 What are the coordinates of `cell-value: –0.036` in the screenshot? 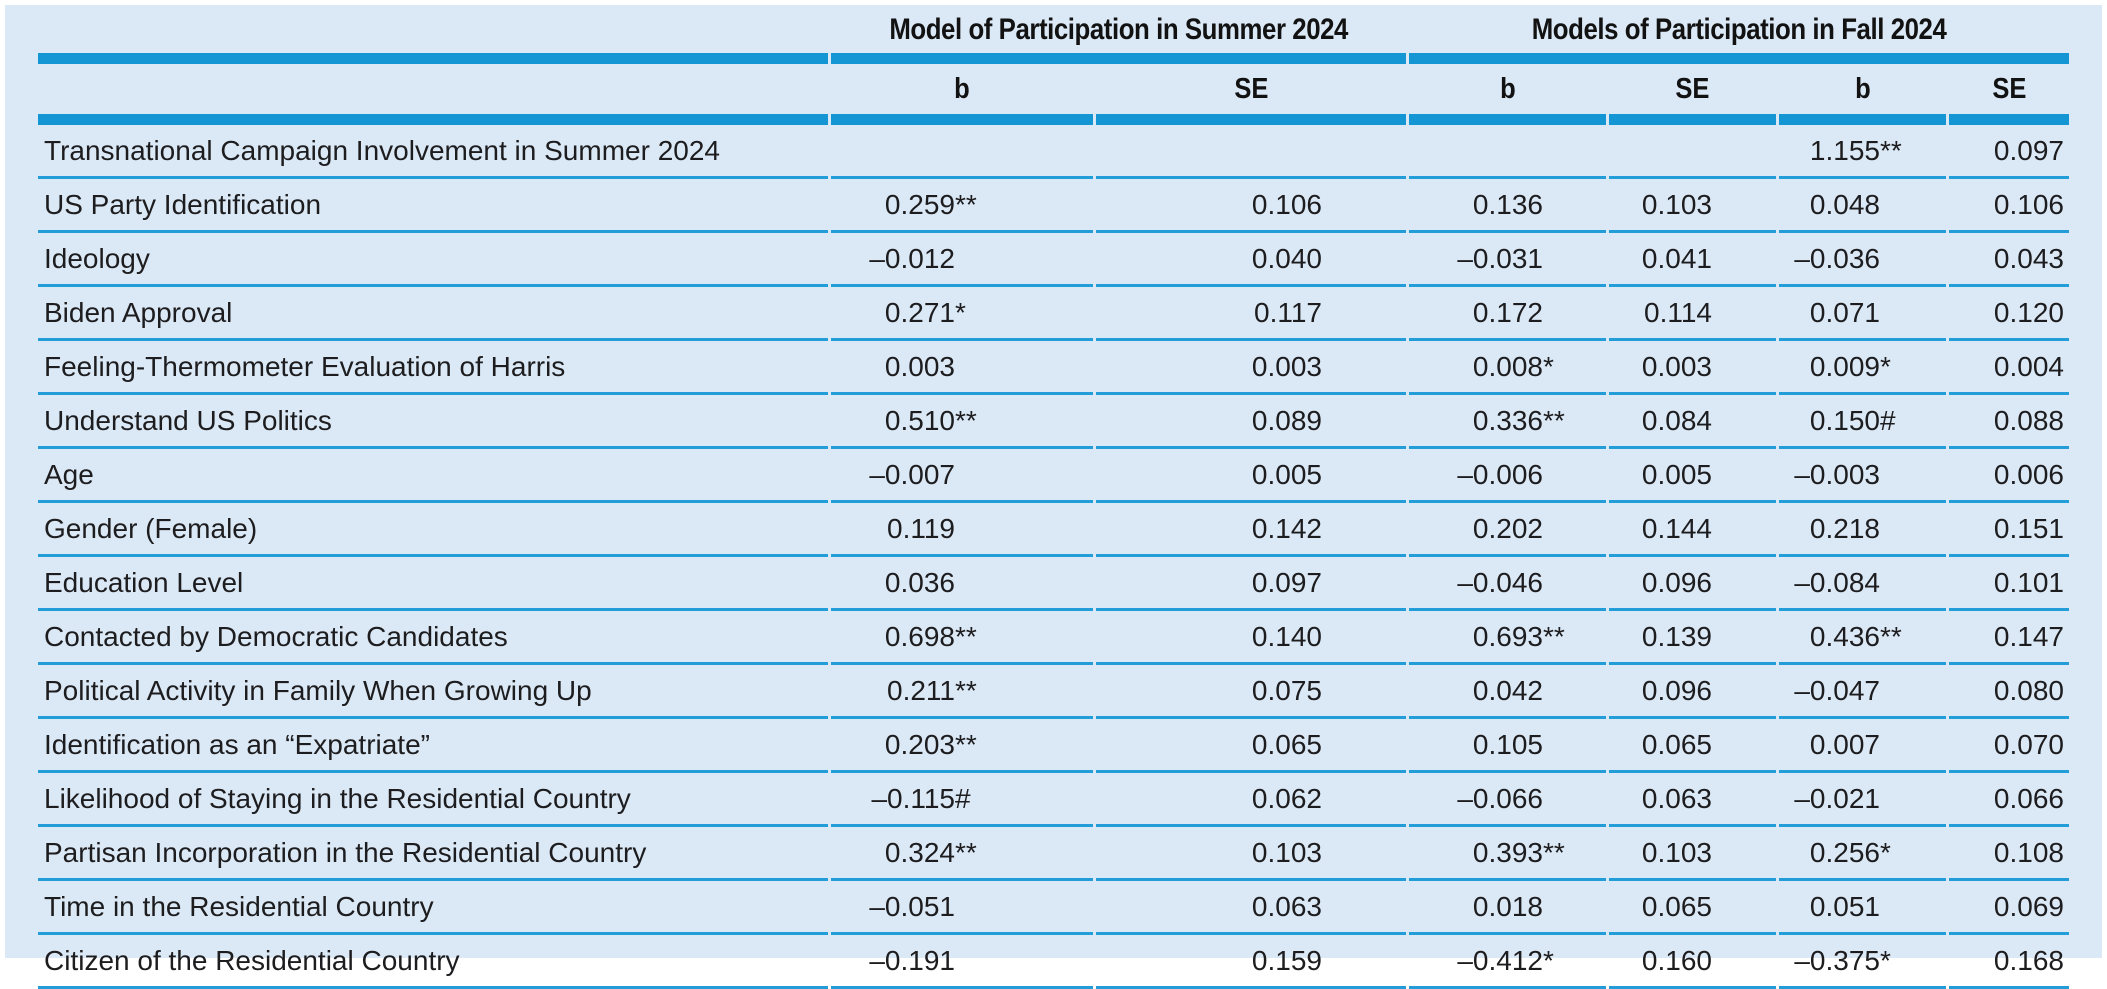 It's located at (1862, 260).